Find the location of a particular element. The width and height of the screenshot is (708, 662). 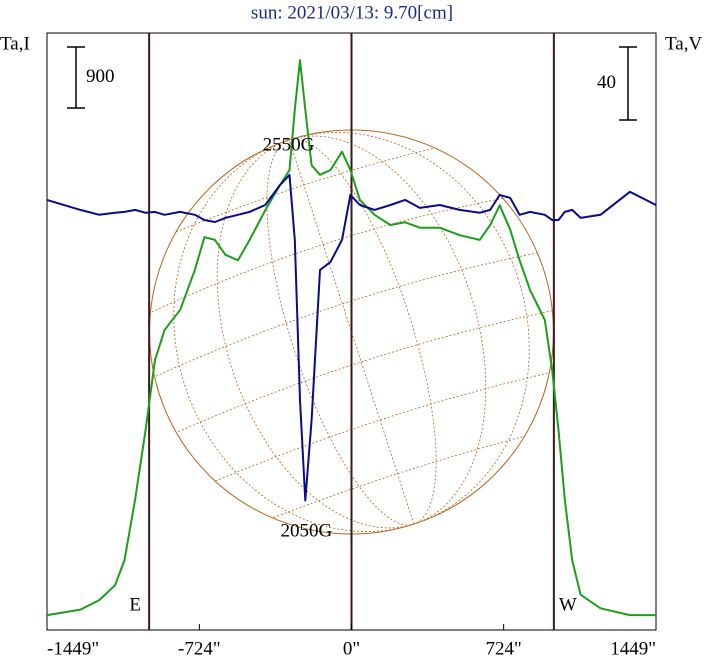

chart-title: sun: 2021/03/13: 9.70[cm] is located at coordinates (352, 12).